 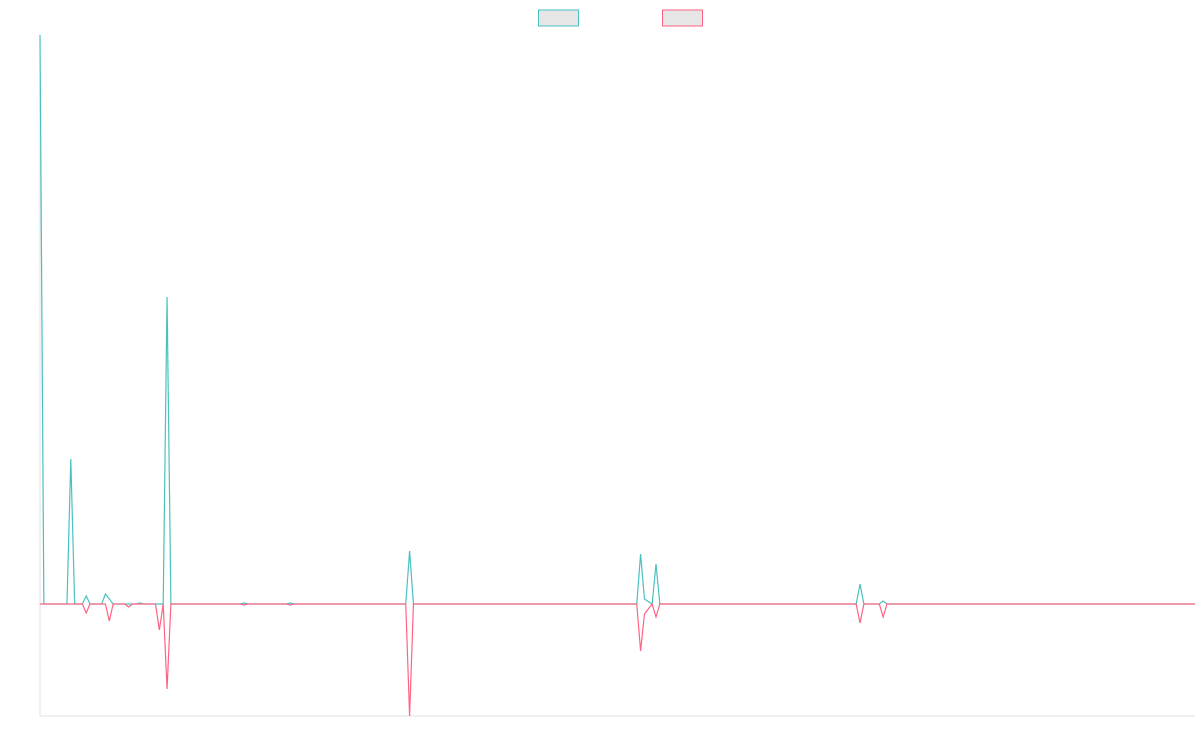 What do you see at coordinates (617, 659) in the screenshot?
I see `line-series` at bounding box center [617, 659].